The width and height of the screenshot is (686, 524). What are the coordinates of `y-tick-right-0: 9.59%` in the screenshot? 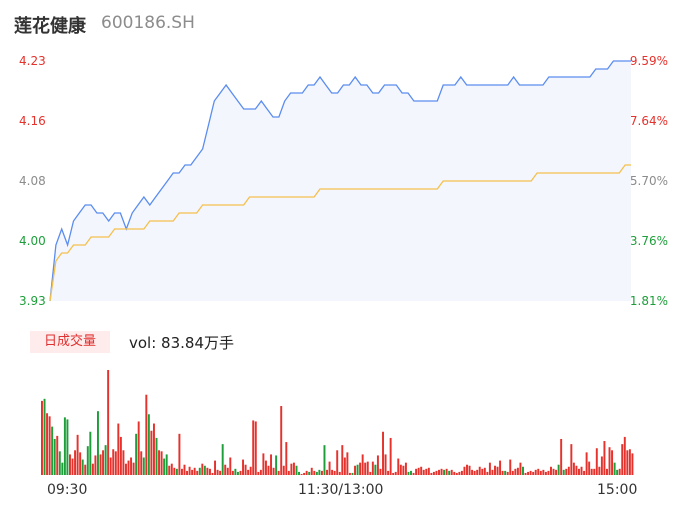 It's located at (648, 61).